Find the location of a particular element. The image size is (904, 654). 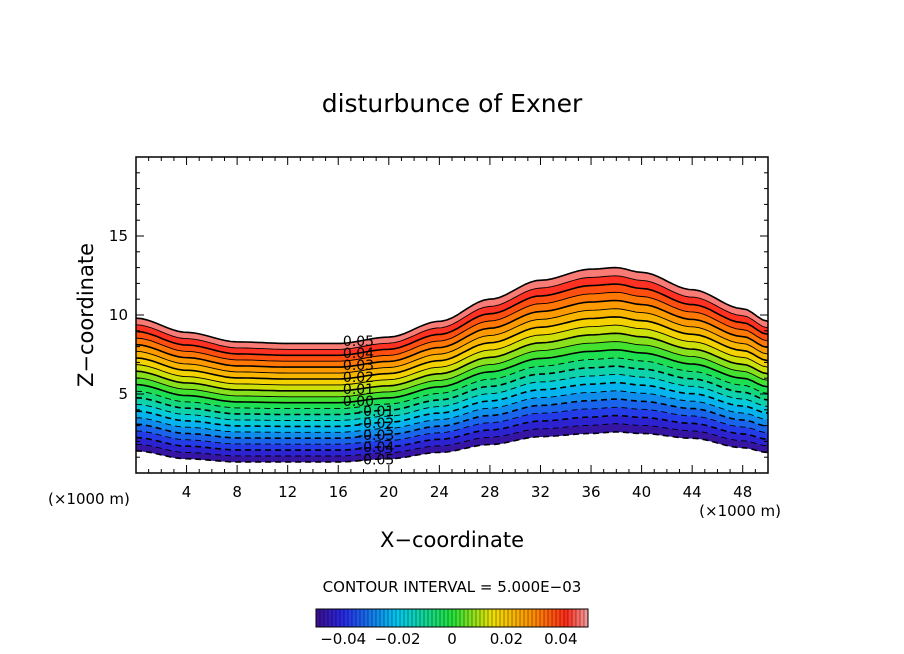

colorbar-tick-label: 0 is located at coordinates (452, 639).